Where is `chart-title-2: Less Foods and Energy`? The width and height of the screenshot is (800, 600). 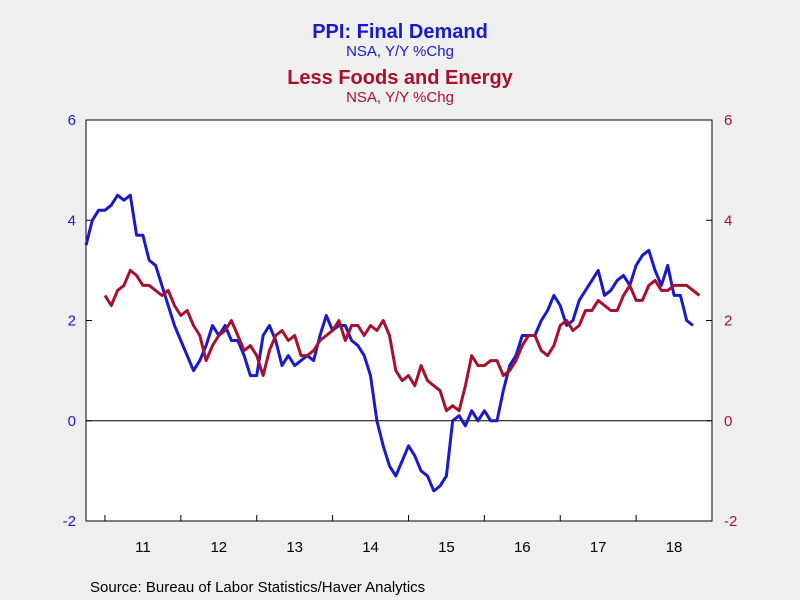 chart-title-2: Less Foods and Energy is located at coordinates (400, 78).